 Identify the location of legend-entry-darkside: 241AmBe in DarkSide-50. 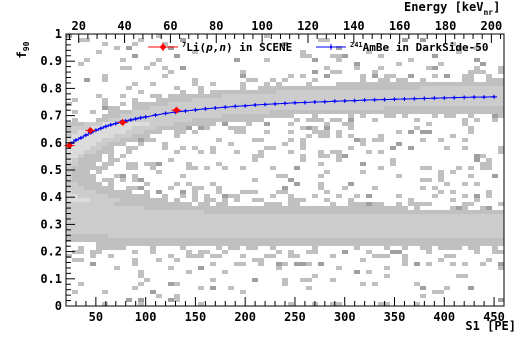
(402, 47).